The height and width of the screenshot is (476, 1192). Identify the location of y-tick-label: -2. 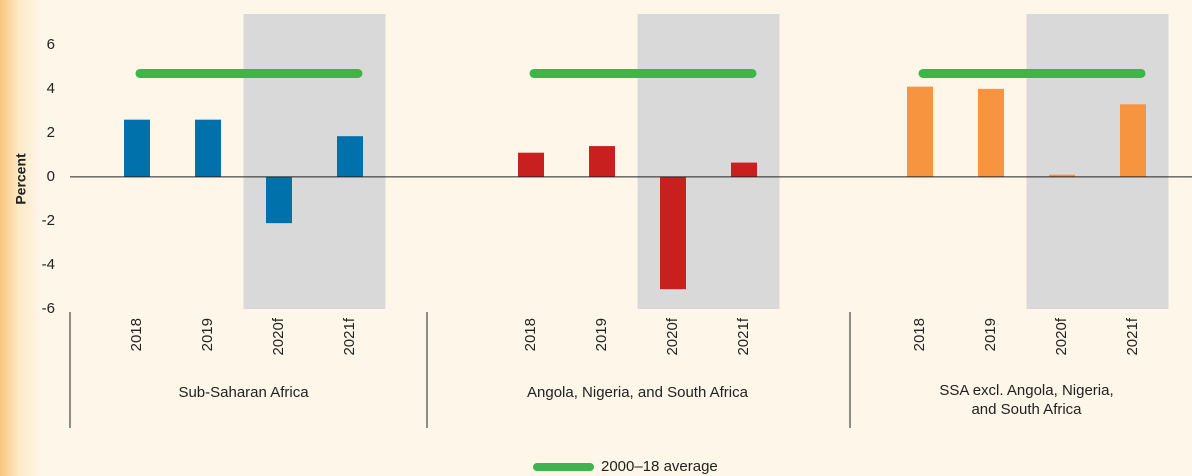
(48, 220).